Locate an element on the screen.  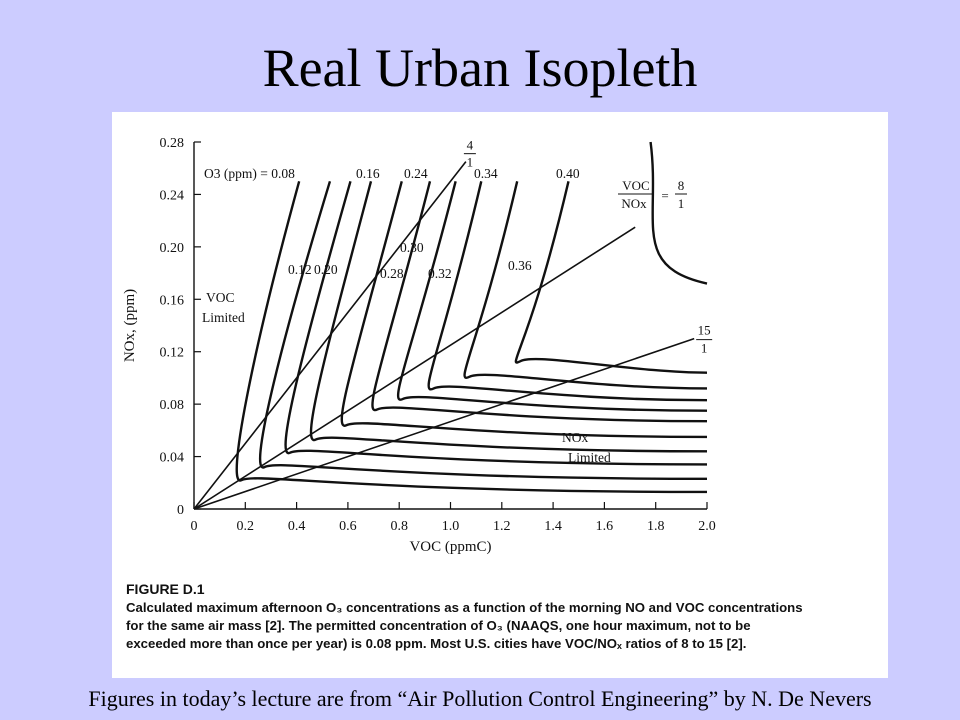
isopleth-label-0.36: 0.36 is located at coordinates (520, 265).